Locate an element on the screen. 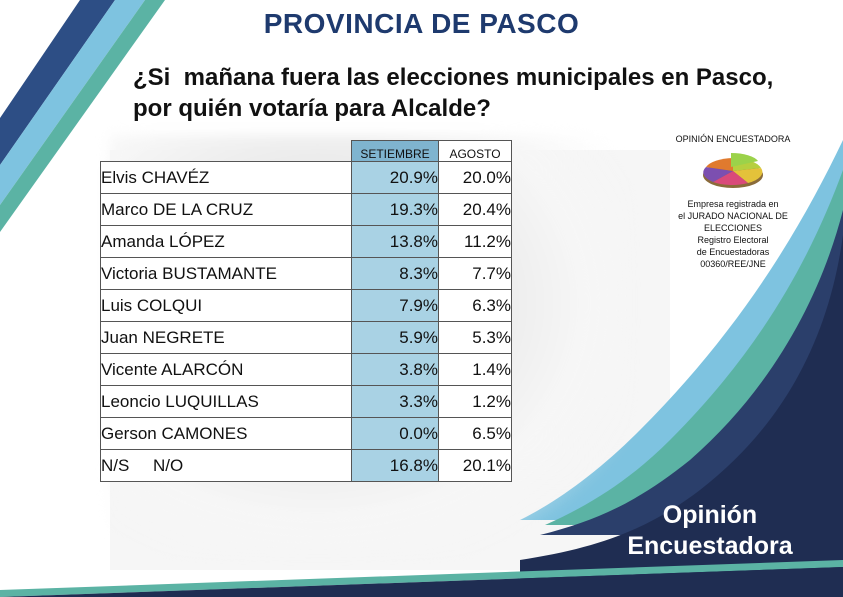 The image size is (843, 597). table-row: Leoncio LUQUILLAS 3.3% 1.2% is located at coordinates (306, 401).